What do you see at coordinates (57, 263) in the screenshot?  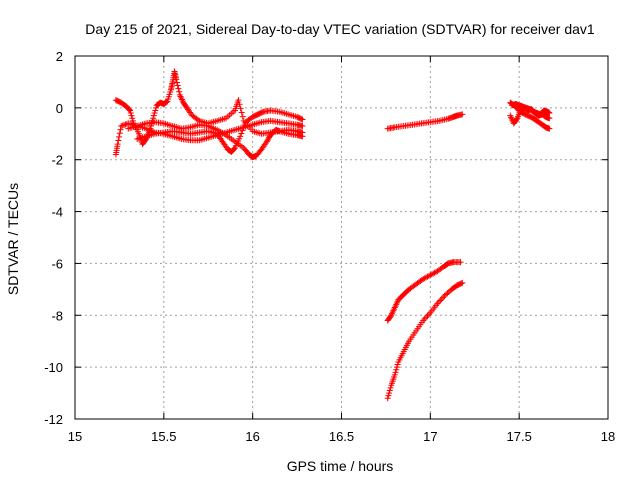 I see `y-tick-label: -6` at bounding box center [57, 263].